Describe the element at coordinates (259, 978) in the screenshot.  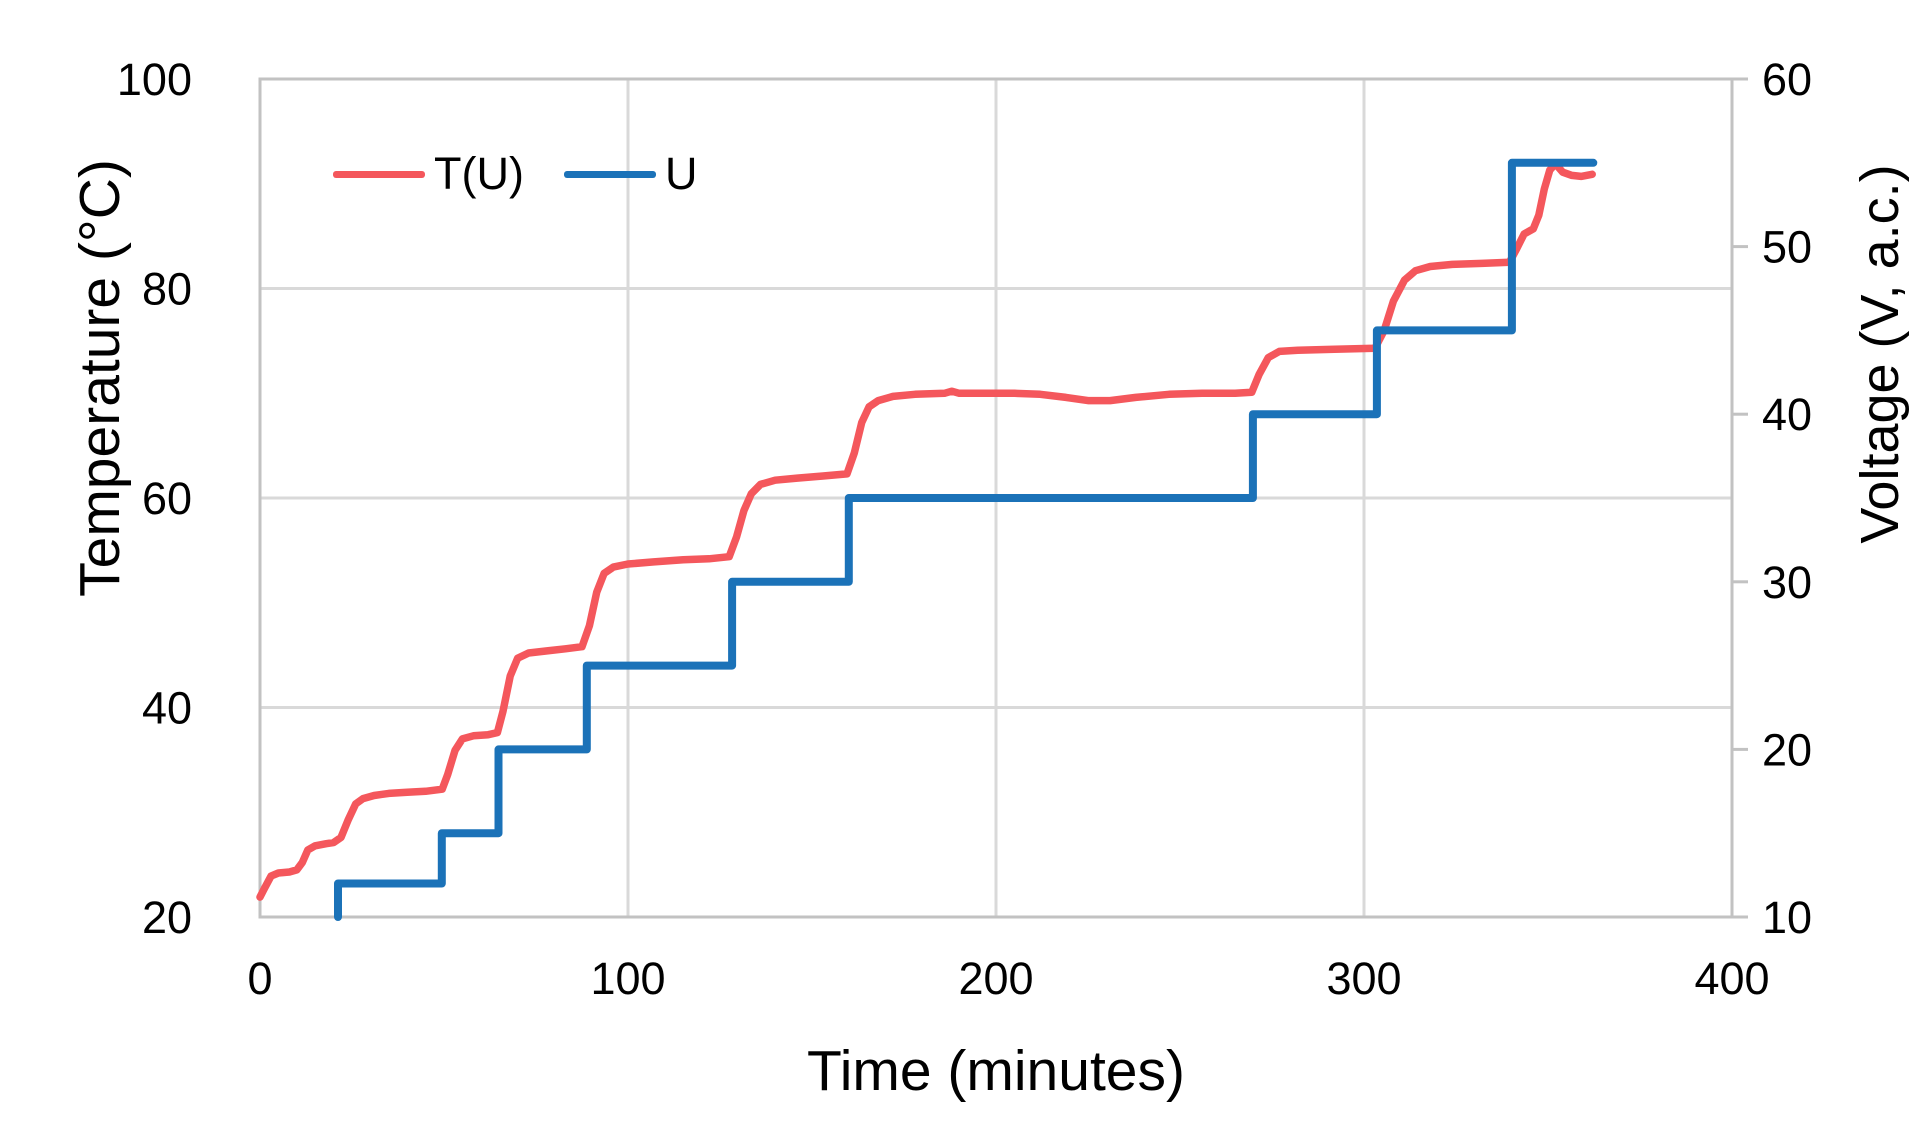
I see `x-tick-label: 0` at that location.